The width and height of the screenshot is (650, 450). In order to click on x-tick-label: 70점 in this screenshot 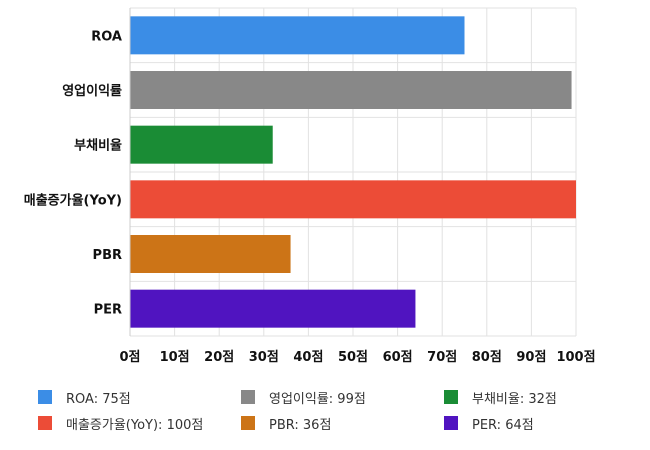, I will do `click(442, 357)`.